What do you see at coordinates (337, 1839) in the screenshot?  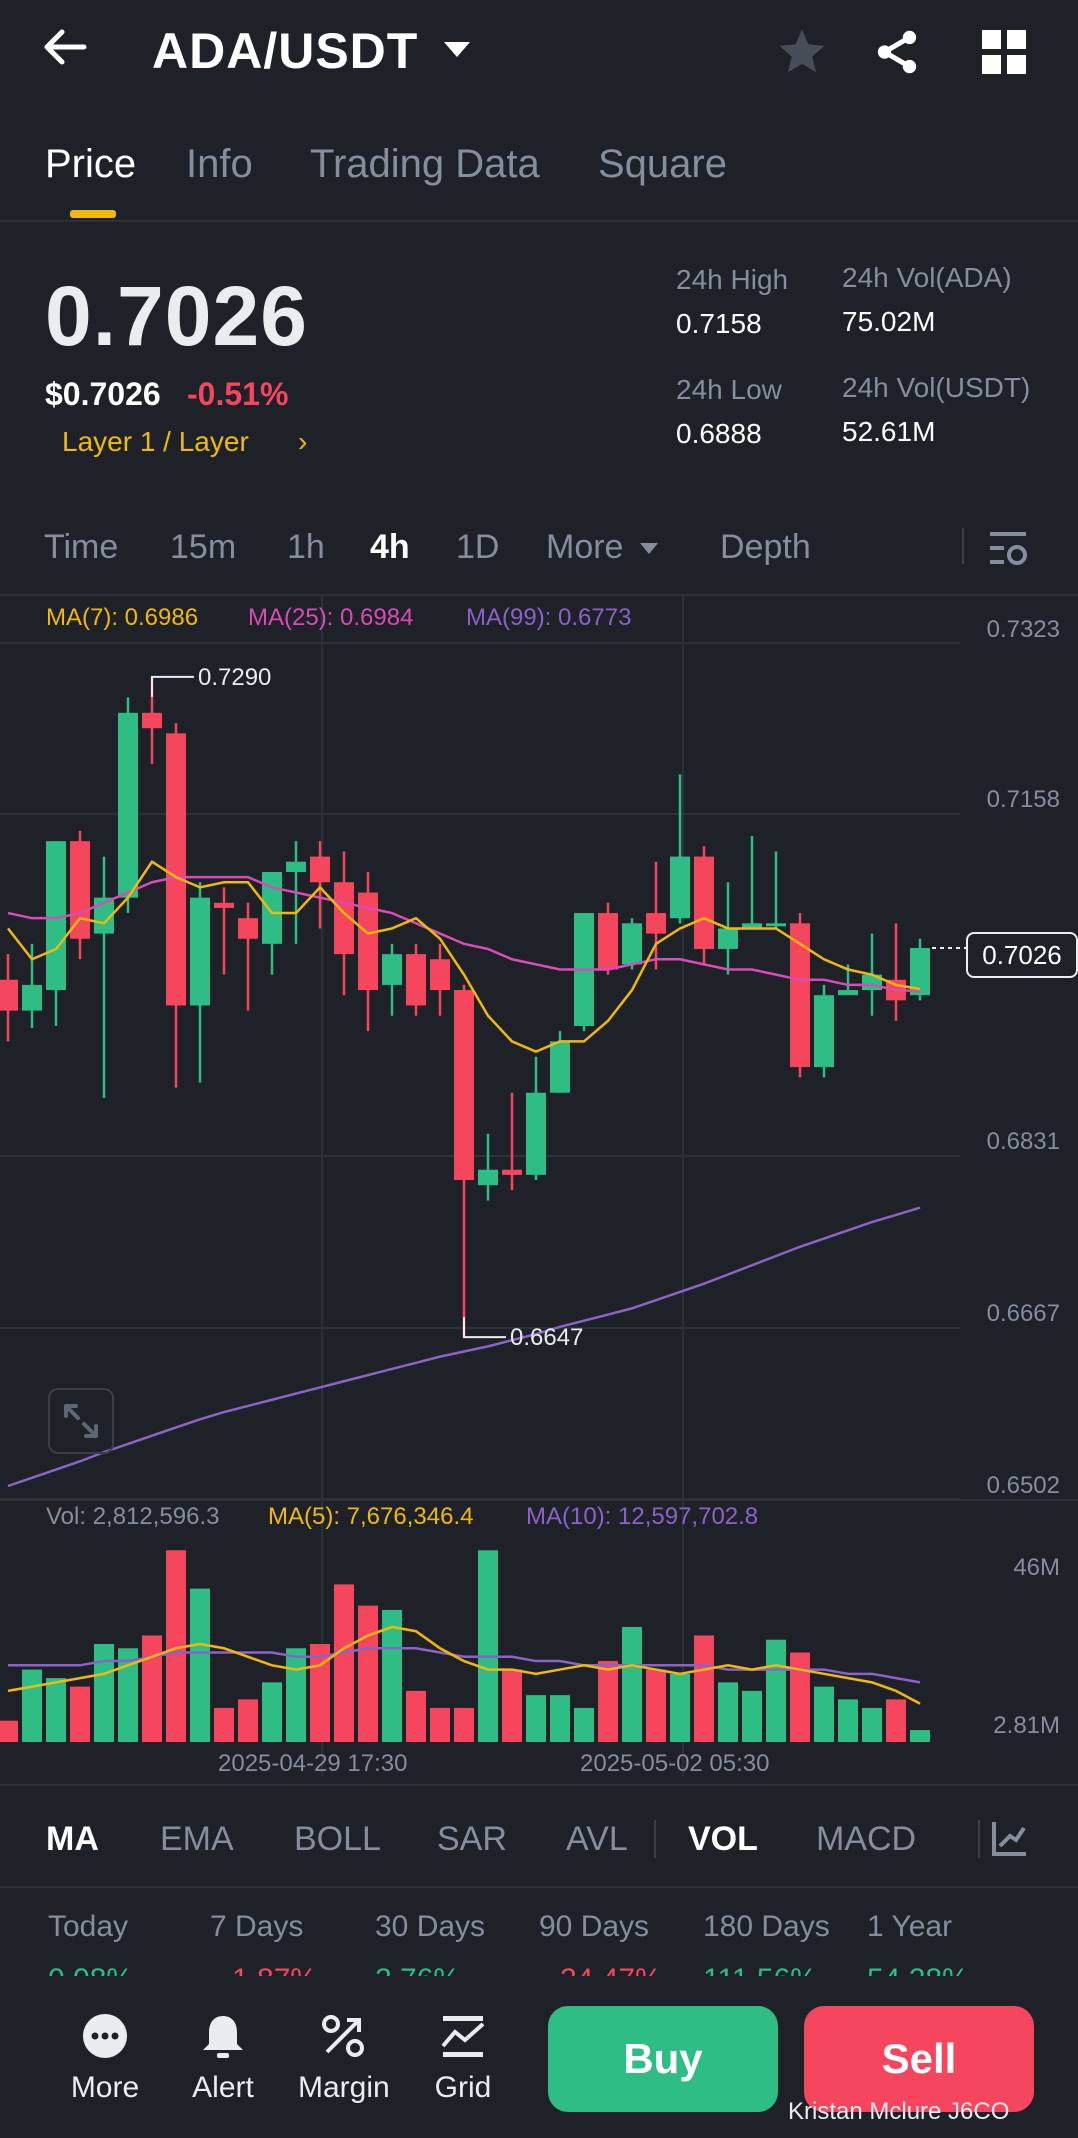 I see `indicator-boll: BOLL` at bounding box center [337, 1839].